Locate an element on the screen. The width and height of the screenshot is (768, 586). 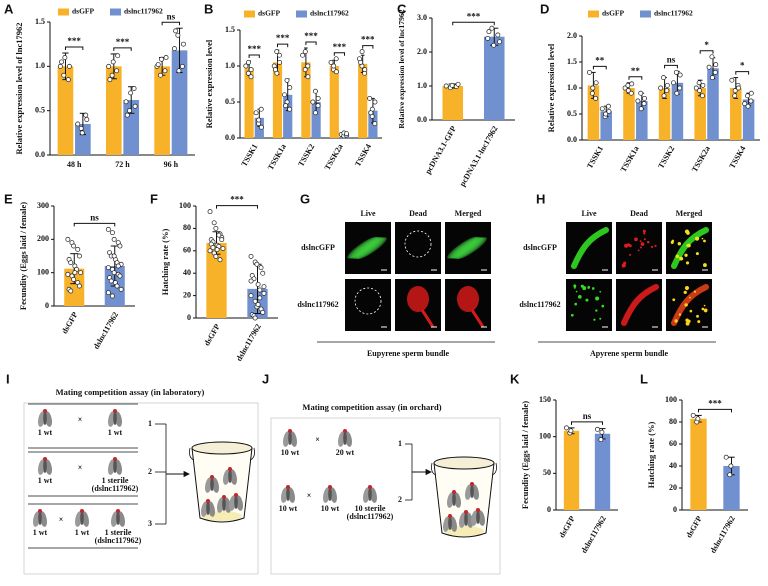
row-label: dslnc117962 is located at coordinates (317, 304).